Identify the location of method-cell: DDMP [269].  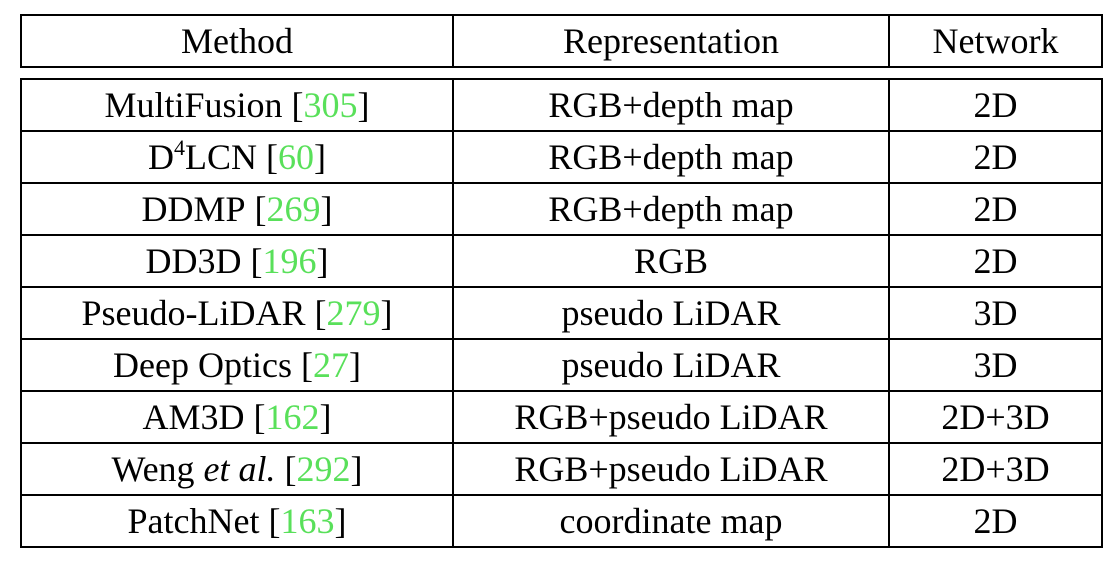
(237, 209).